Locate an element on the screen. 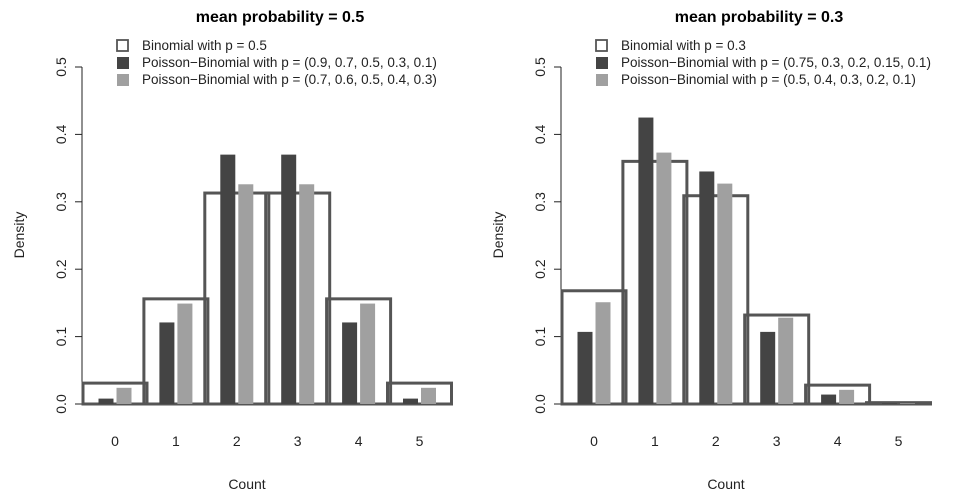 The height and width of the screenshot is (495, 971). legend-entry: Binomial with p = 0.3 is located at coordinates (683, 45).